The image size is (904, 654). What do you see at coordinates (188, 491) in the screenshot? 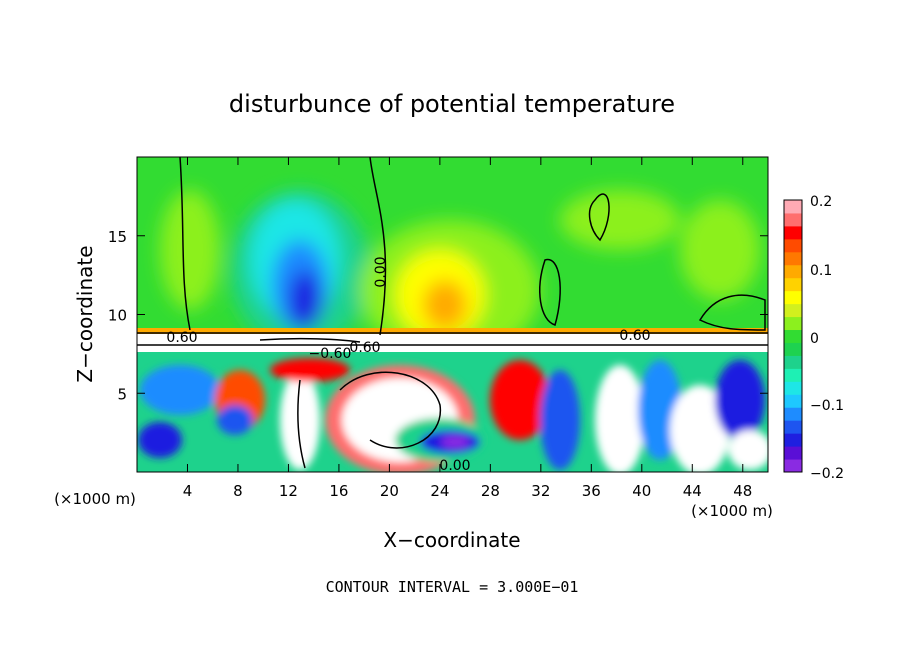
I see `x-tick-label: 4` at bounding box center [188, 491].